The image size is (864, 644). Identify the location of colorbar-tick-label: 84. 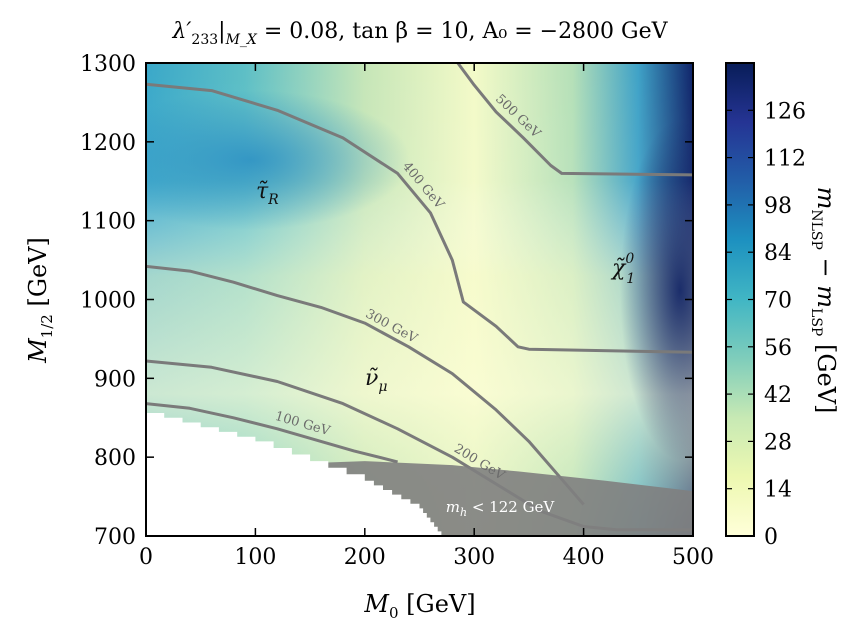
(778, 253).